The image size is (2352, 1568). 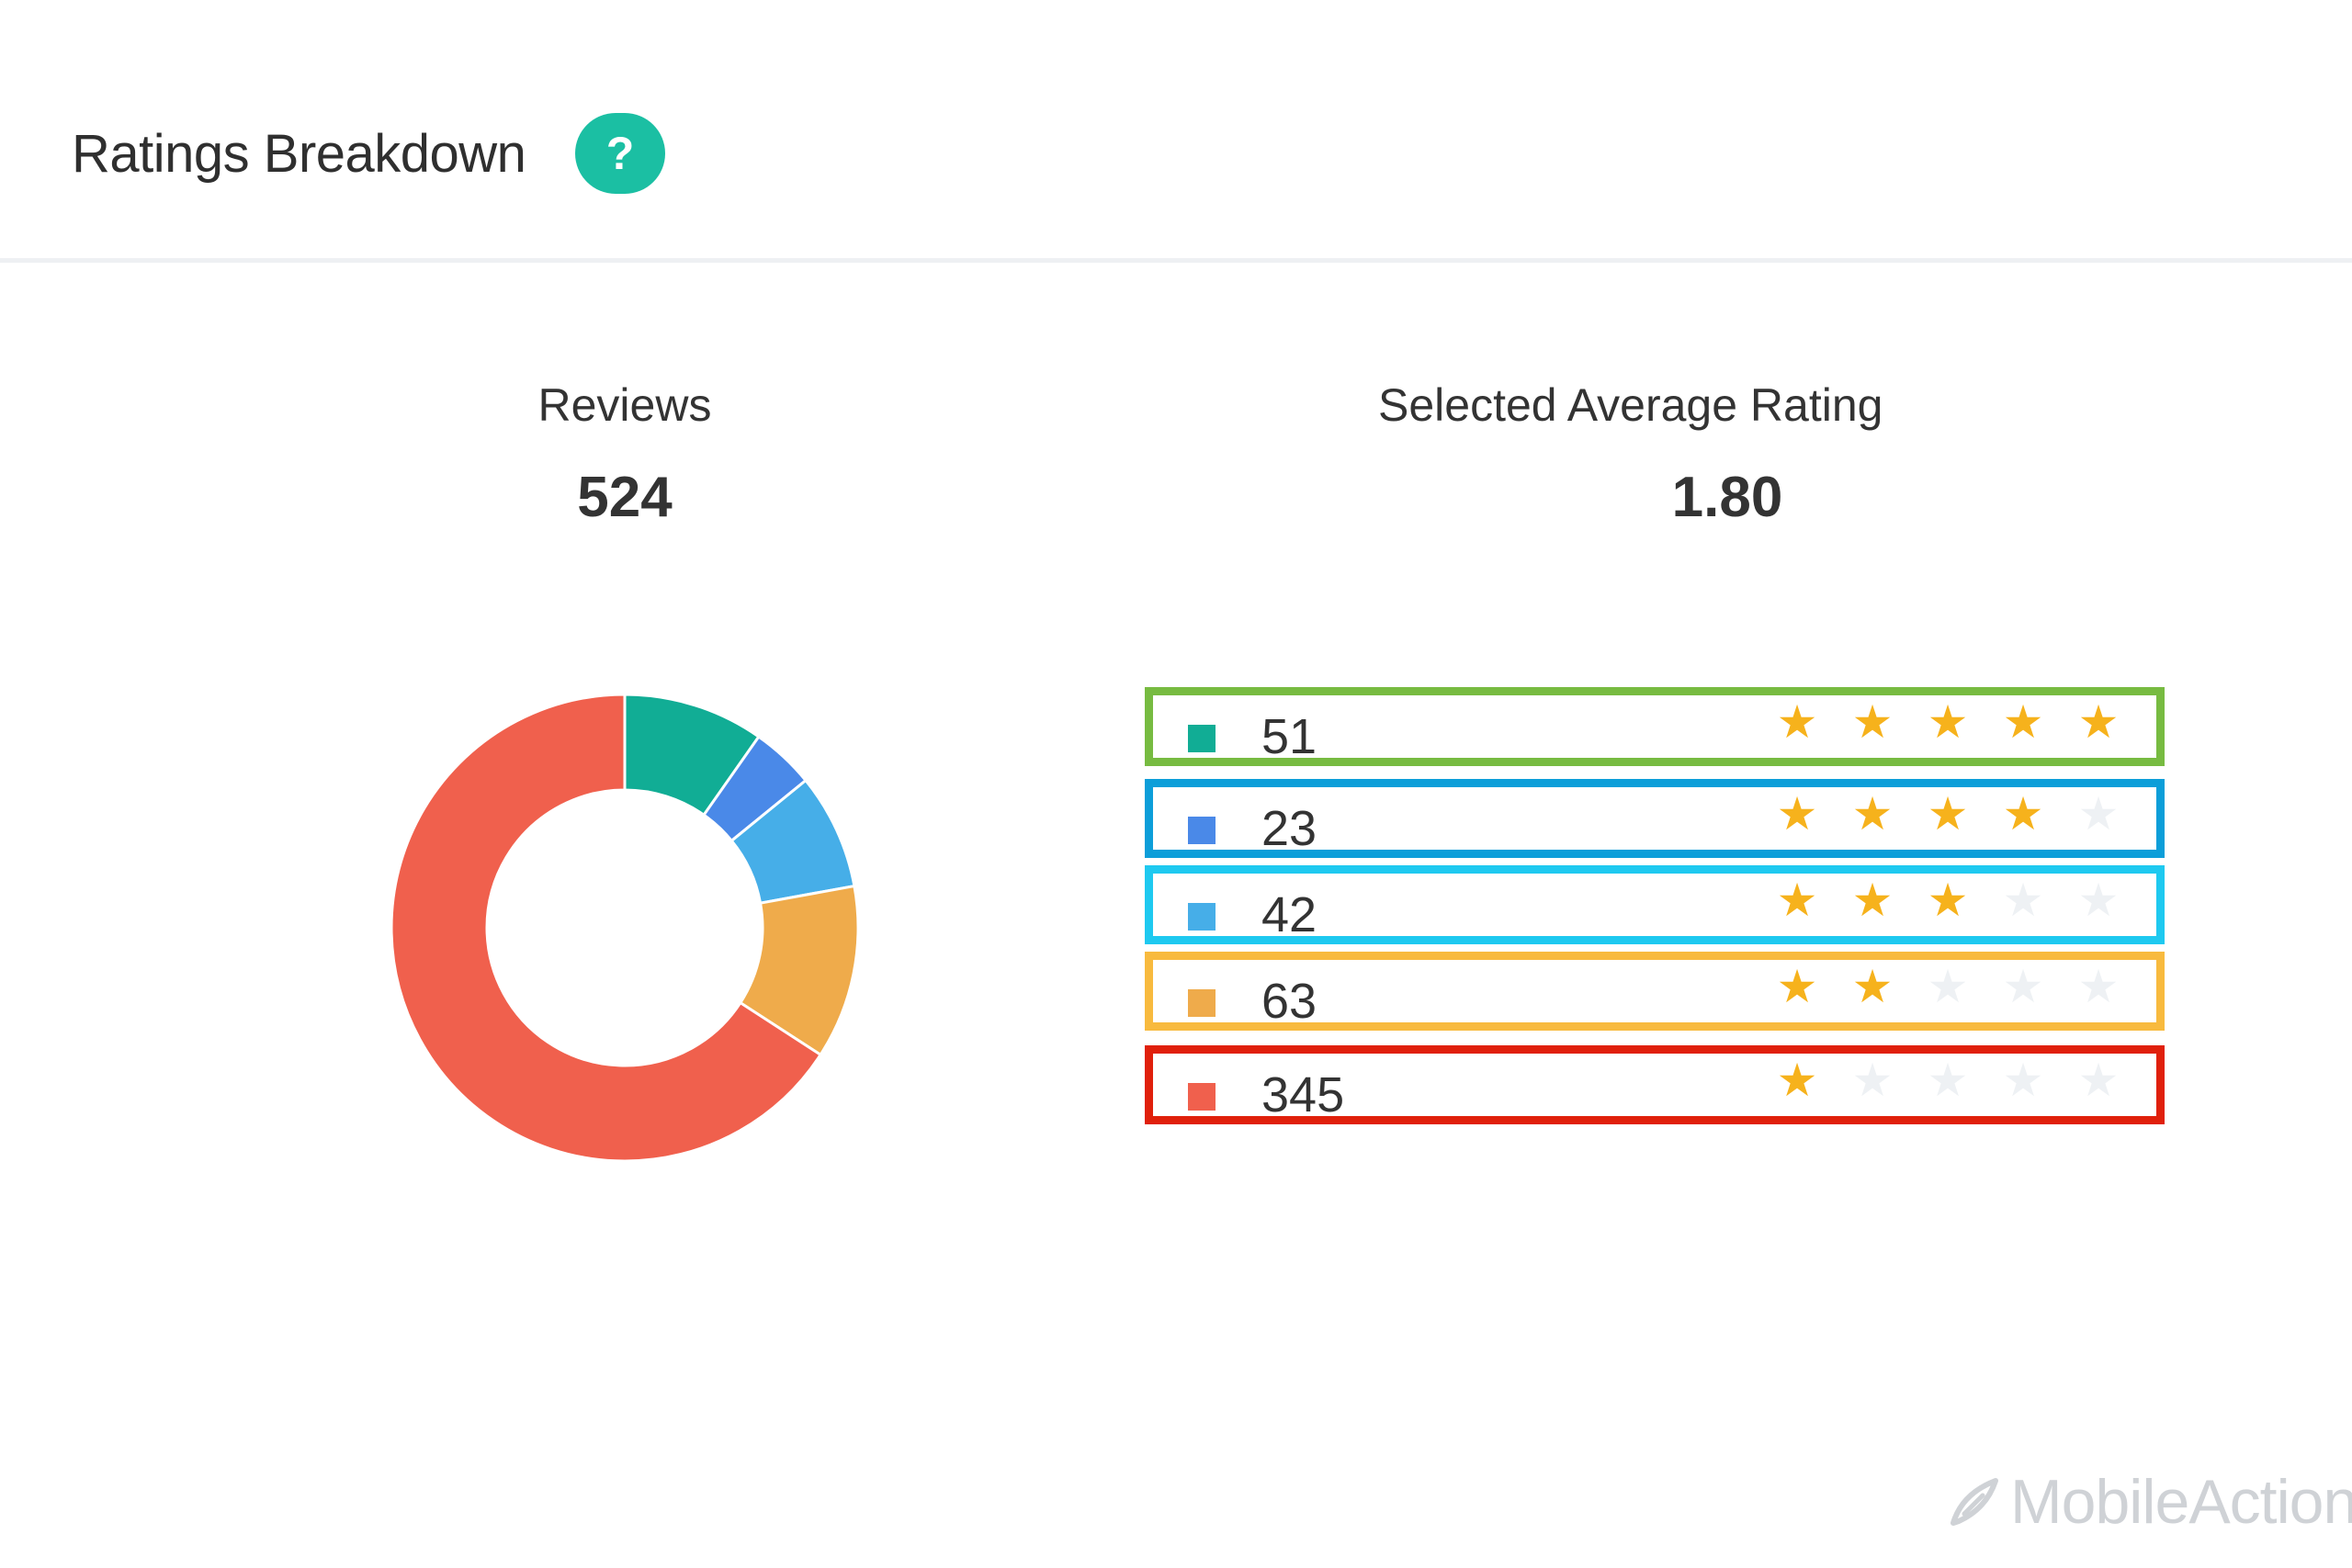 I want to click on brand-name: MobileAction, so click(x=2181, y=1502).